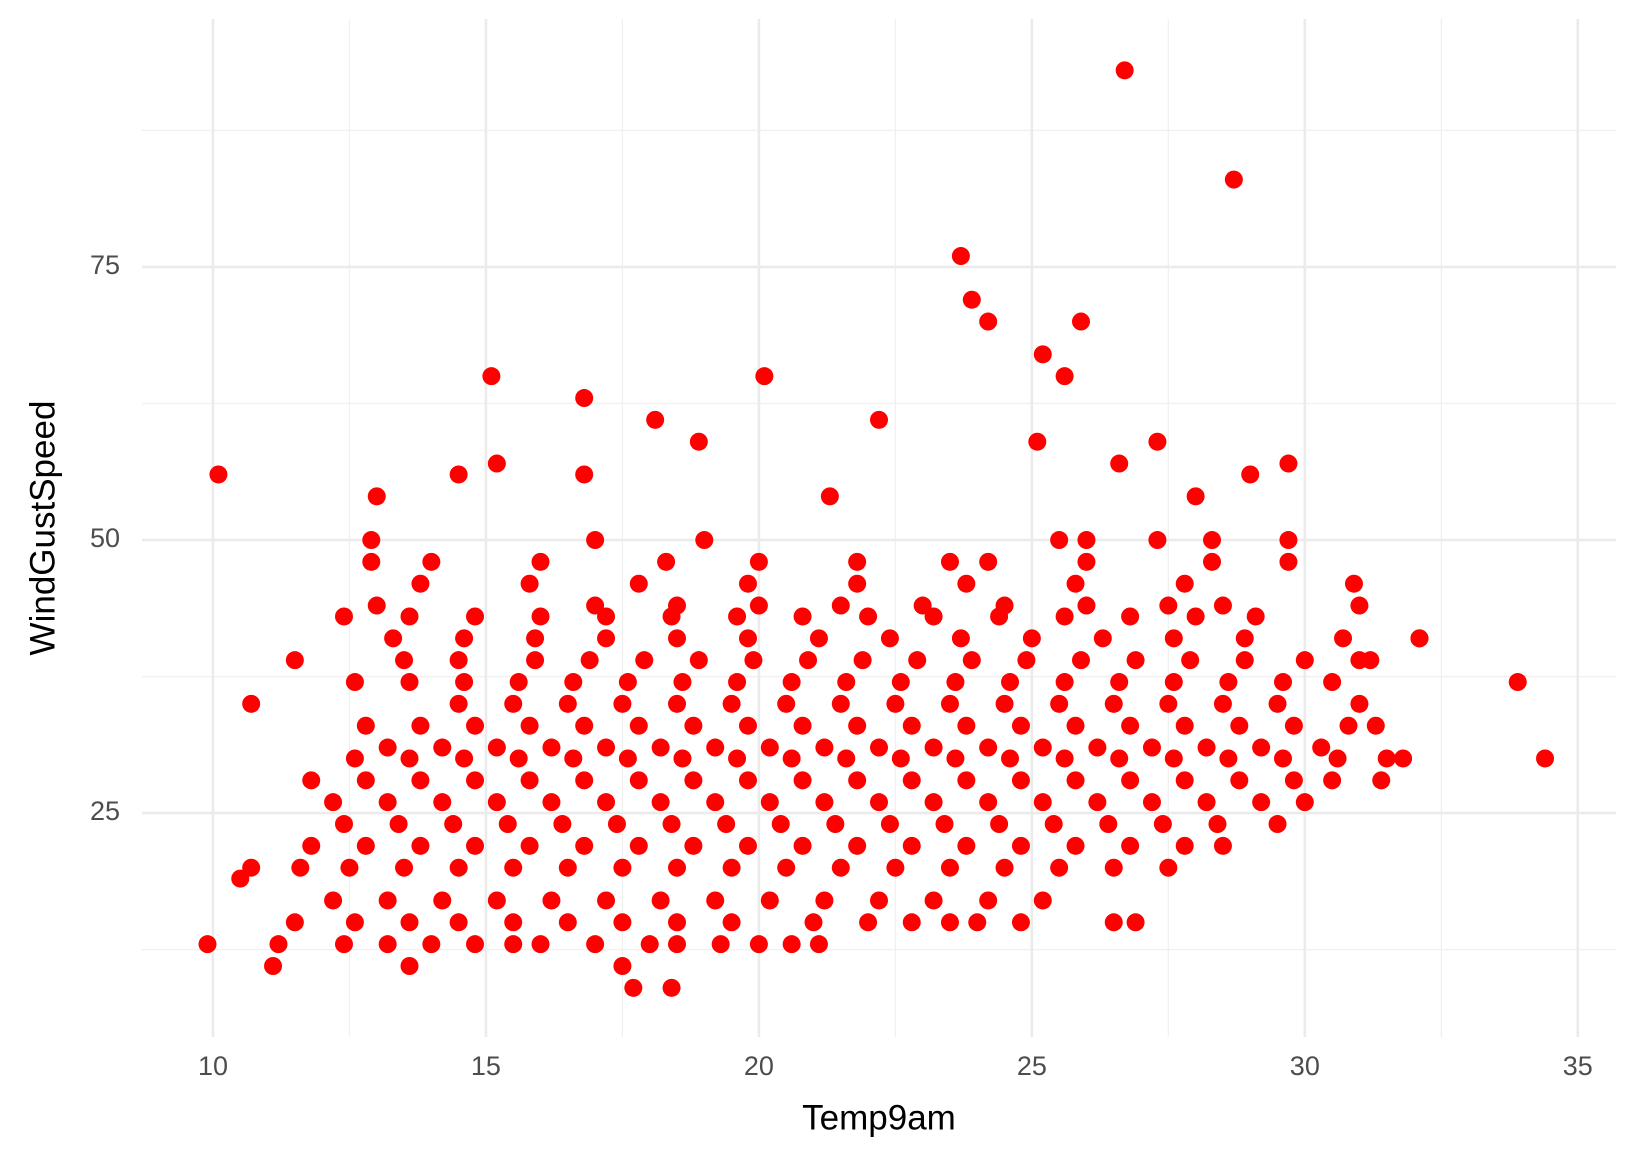  Describe the element at coordinates (105, 538) in the screenshot. I see `y-tick-label: 50` at that location.